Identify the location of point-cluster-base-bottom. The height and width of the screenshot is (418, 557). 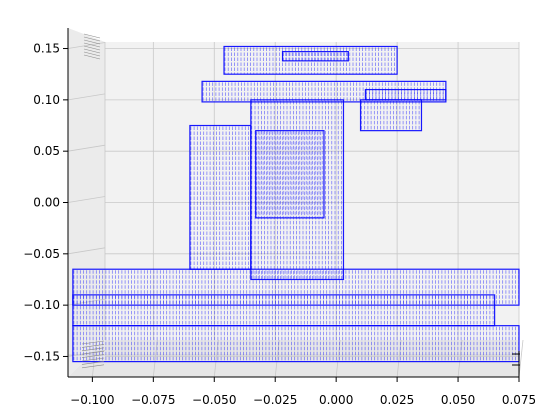
(296, 344).